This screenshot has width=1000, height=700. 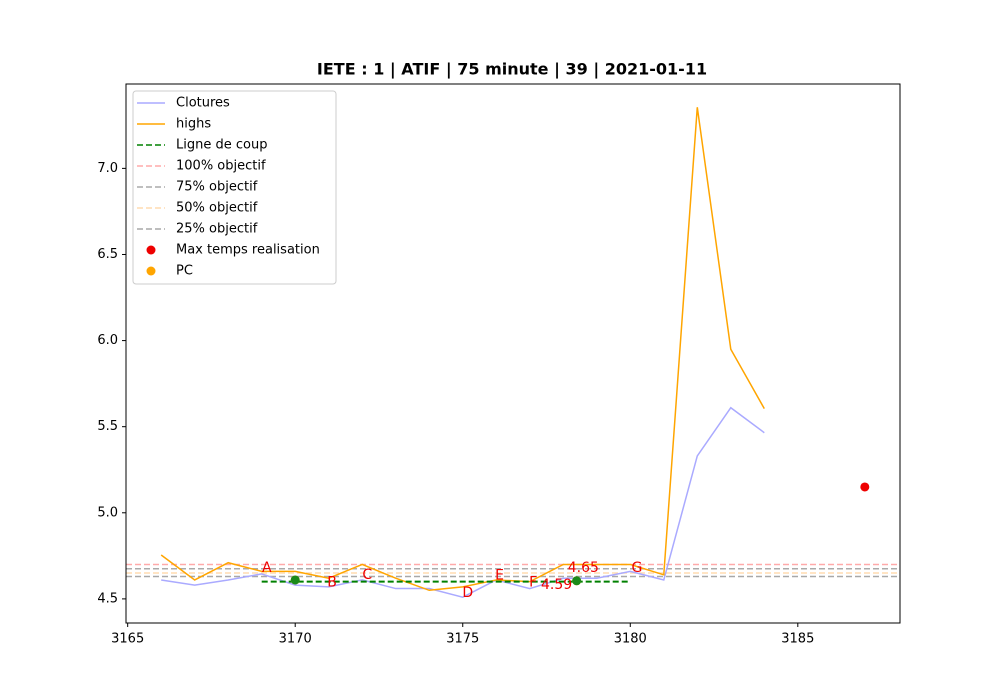 What do you see at coordinates (221, 166) in the screenshot?
I see `legend-label: 100% objectif` at bounding box center [221, 166].